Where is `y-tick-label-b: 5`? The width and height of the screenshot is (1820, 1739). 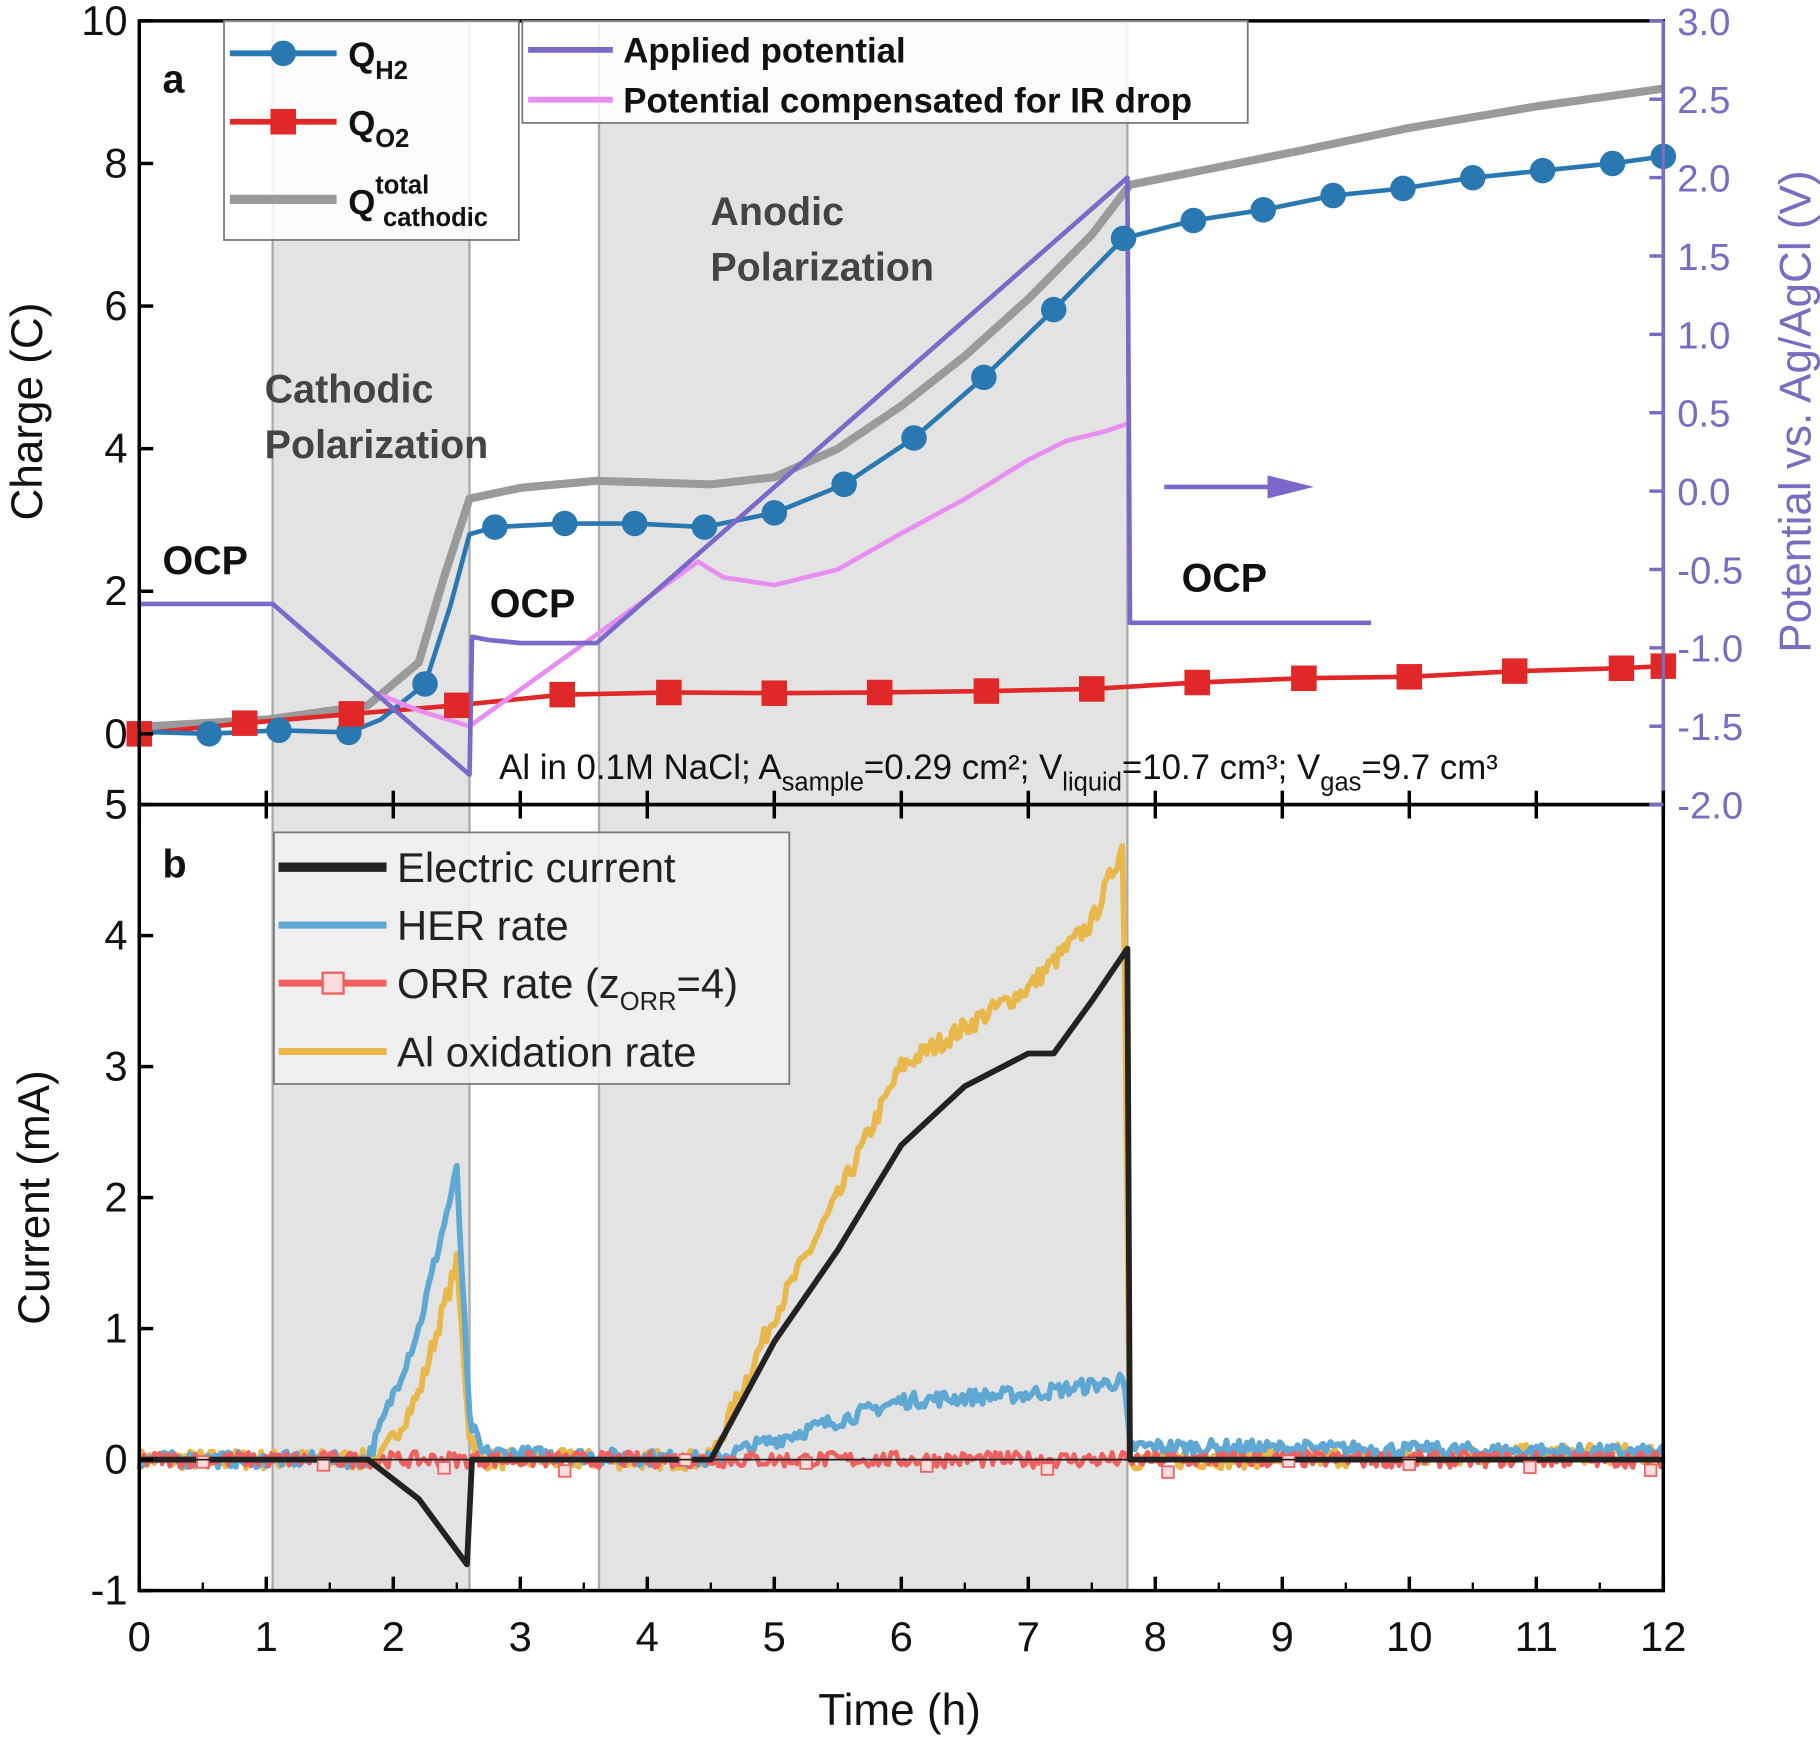 y-tick-label-b: 5 is located at coordinates (115, 804).